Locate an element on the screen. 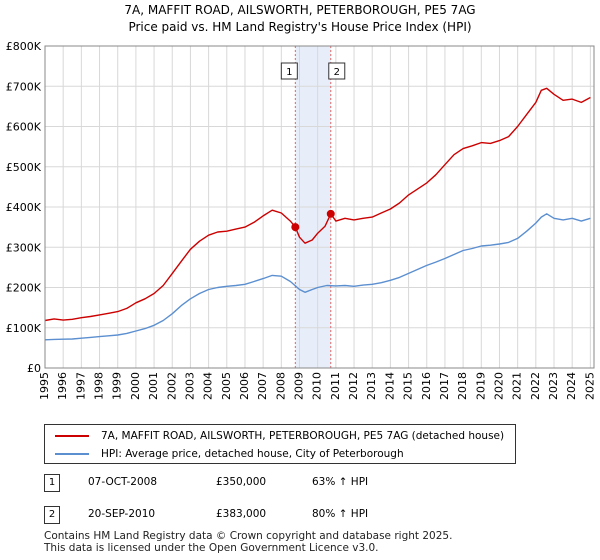 The width and height of the screenshot is (600, 560). x-tick-label: 2007 is located at coordinates (262, 386).